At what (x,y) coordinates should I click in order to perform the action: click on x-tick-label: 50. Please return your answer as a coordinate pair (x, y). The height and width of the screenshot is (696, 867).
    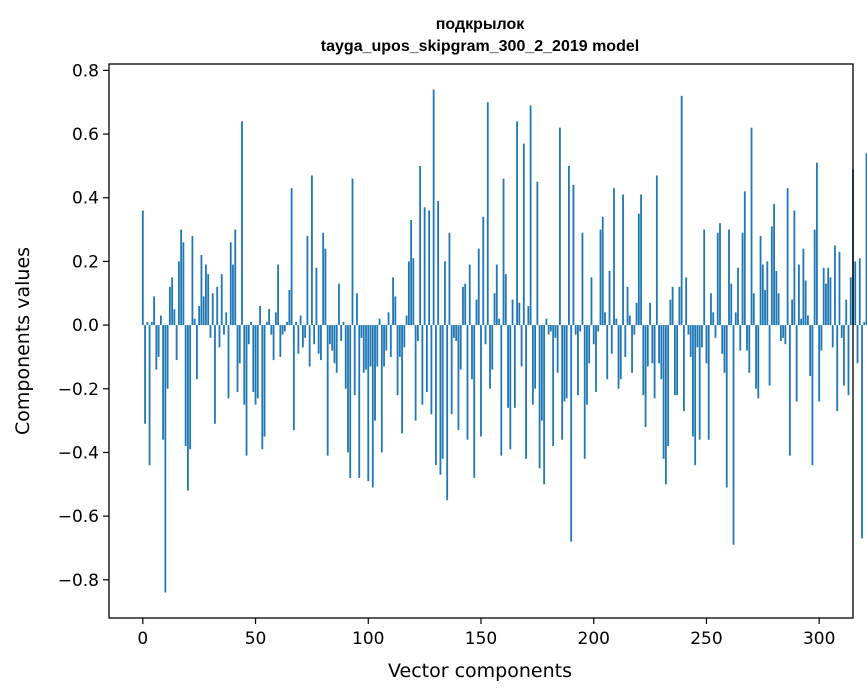
    Looking at the image, I should click on (256, 639).